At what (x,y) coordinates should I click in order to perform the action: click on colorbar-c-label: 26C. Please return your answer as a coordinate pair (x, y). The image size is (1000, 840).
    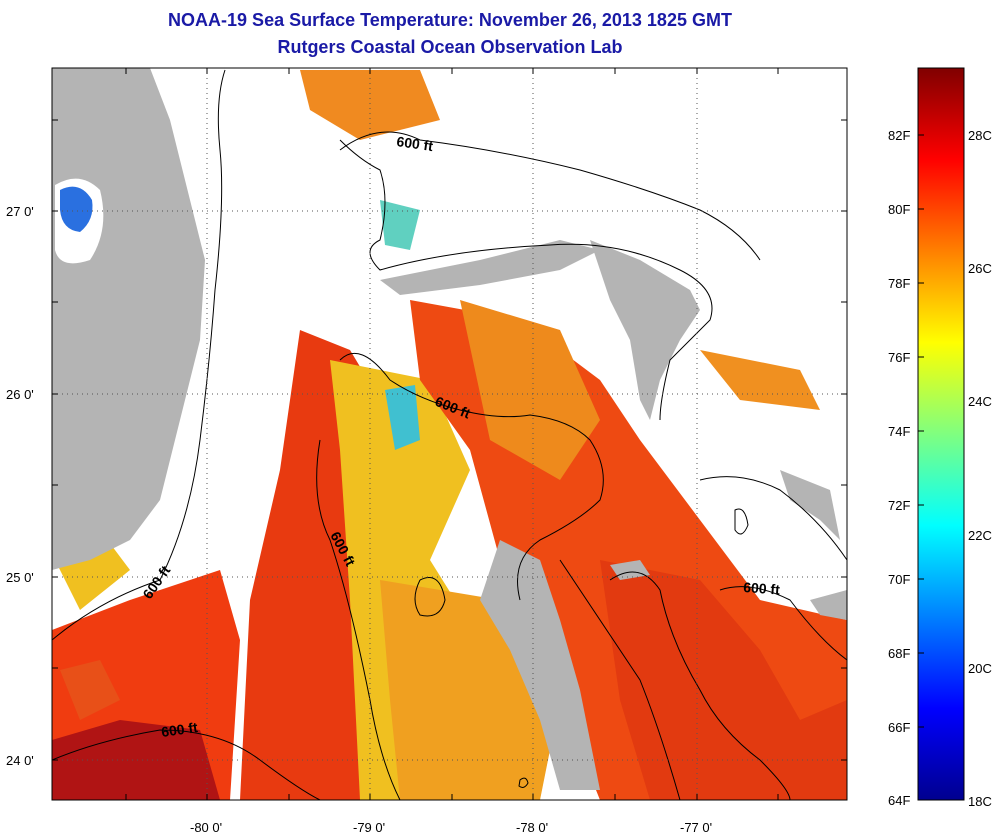
    Looking at the image, I should click on (980, 268).